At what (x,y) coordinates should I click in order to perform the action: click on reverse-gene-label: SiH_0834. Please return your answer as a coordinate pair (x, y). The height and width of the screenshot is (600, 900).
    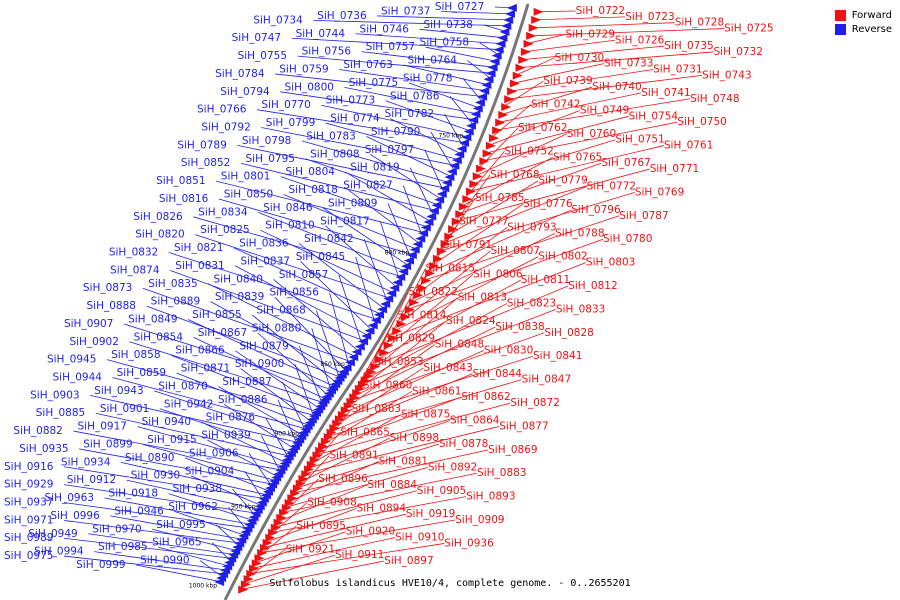
    Looking at the image, I should click on (223, 212).